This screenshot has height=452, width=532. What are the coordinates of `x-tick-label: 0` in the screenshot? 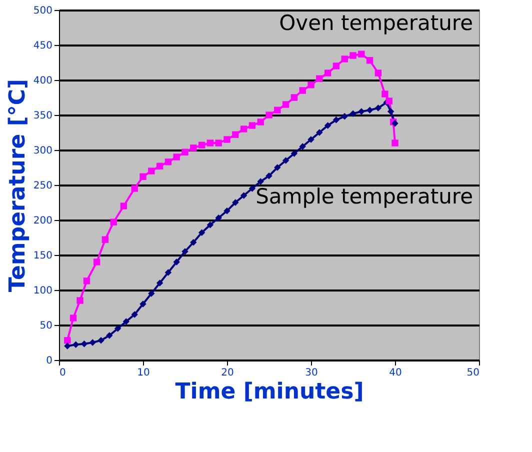 It's located at (63, 373).